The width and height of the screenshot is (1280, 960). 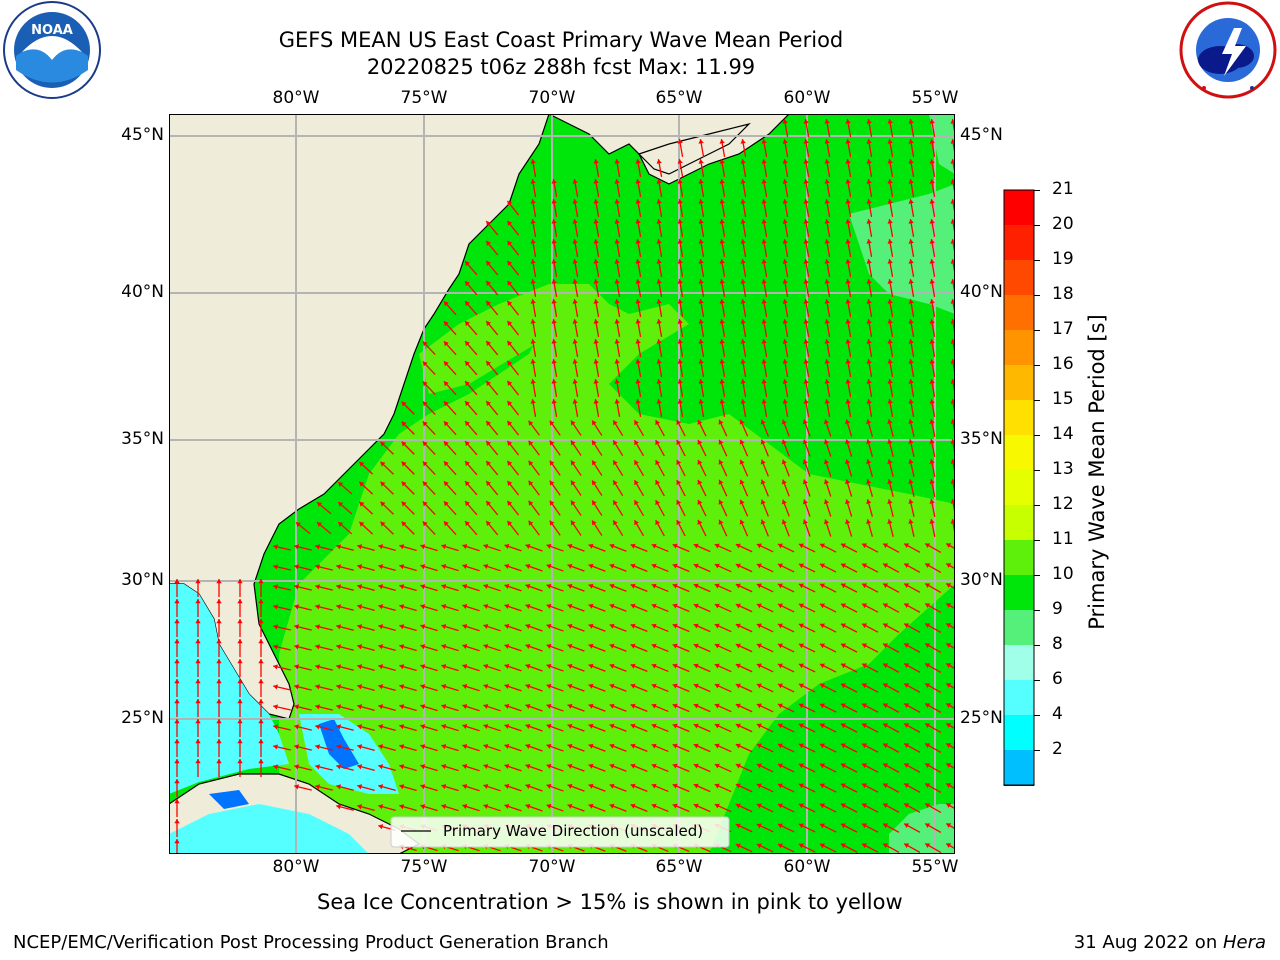 What do you see at coordinates (339, 744) in the screenshot?
I see `period-2-4-bahamas` at bounding box center [339, 744].